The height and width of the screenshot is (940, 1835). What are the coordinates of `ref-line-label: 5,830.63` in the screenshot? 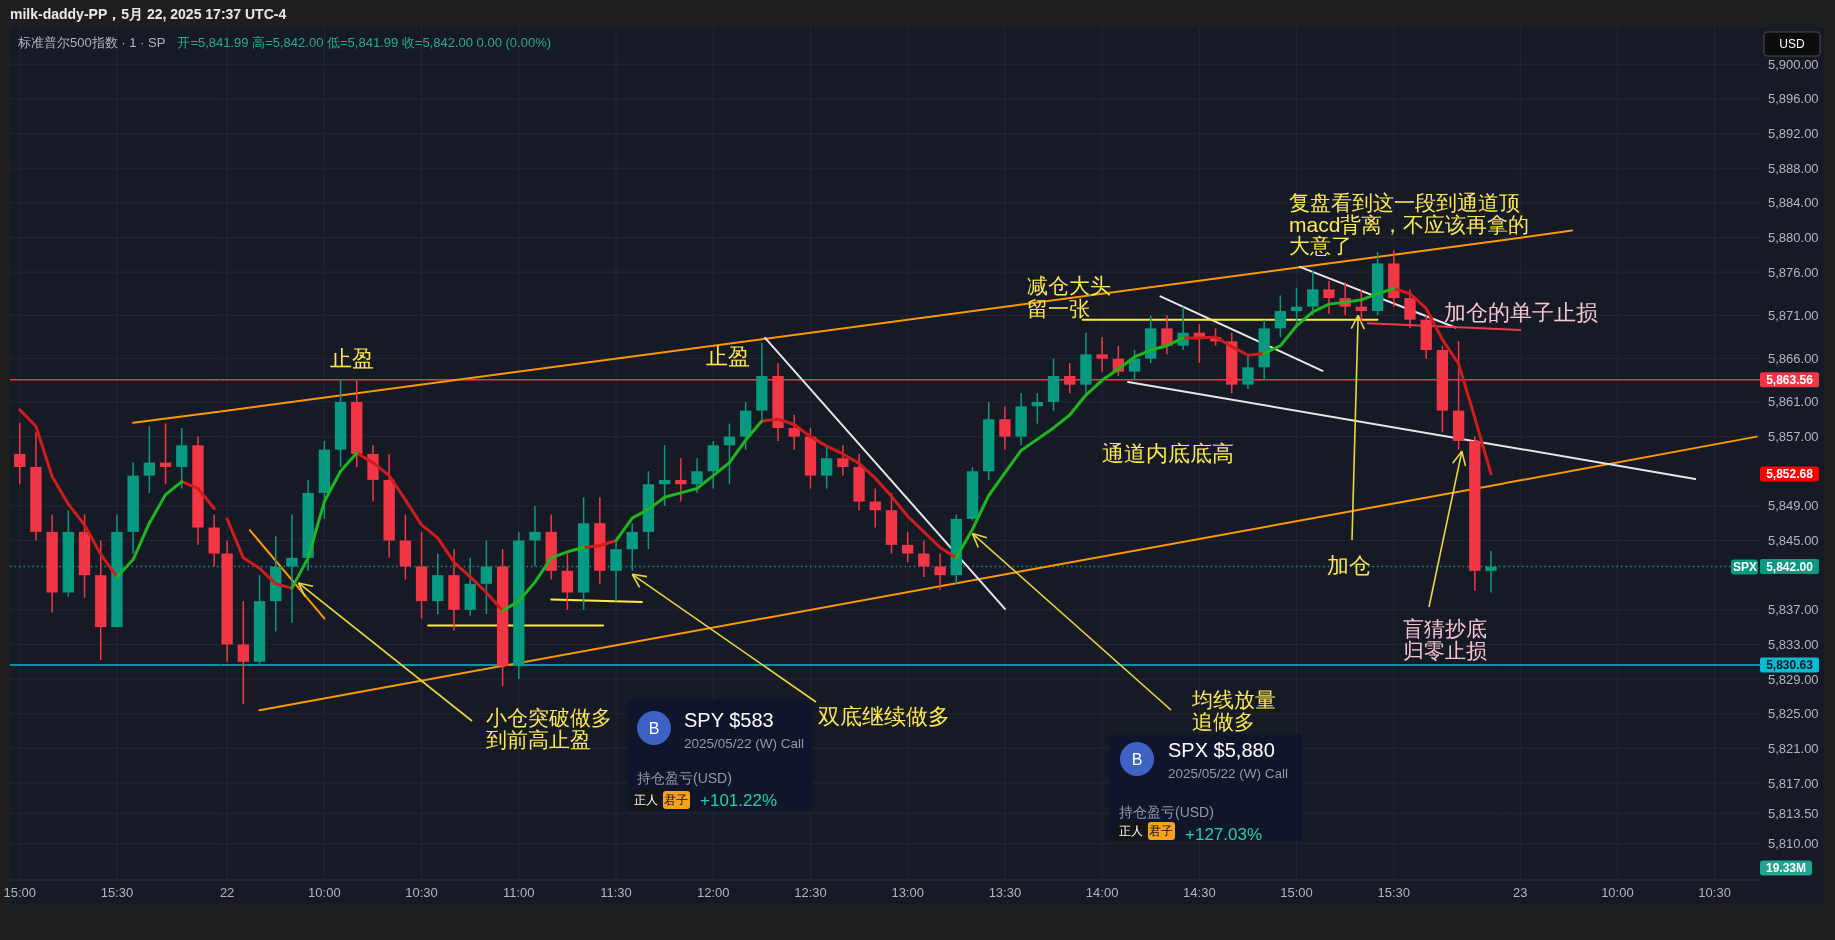 It's located at (1790, 664).